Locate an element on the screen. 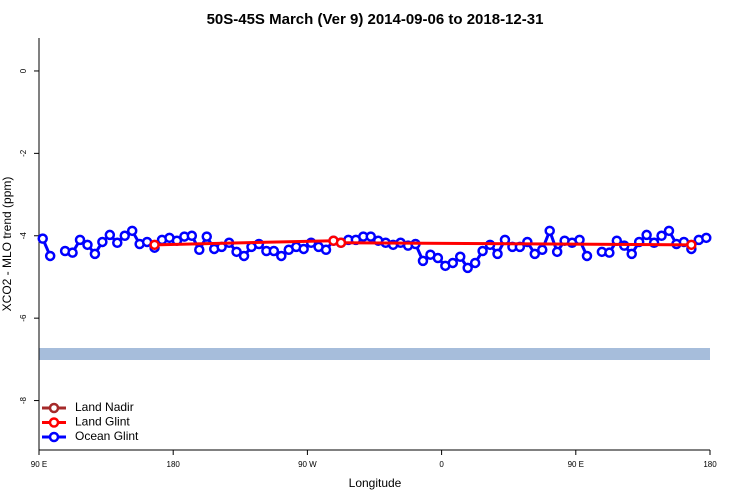 The width and height of the screenshot is (750, 500). y-tick-label: 0 is located at coordinates (23, 70).